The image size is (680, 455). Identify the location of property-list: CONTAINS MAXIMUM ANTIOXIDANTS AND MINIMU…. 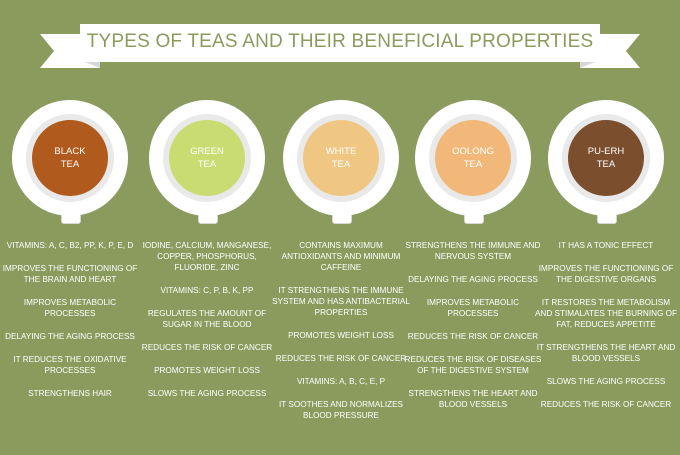
(341, 336).